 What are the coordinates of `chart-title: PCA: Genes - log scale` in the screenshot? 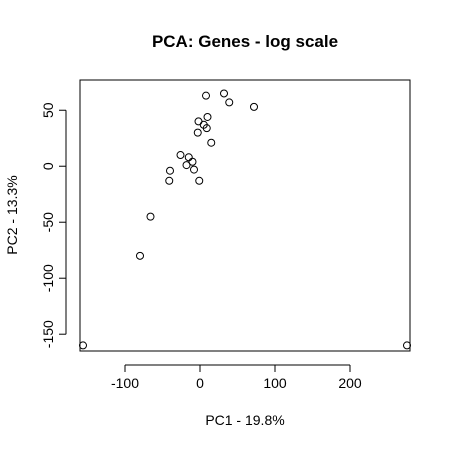 It's located at (245, 41).